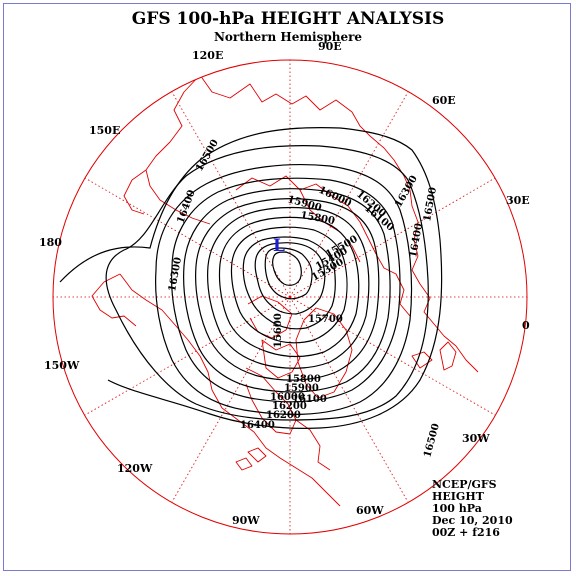 The height and width of the screenshot is (576, 576). What do you see at coordinates (309, 165) in the screenshot?
I see `coastline-asia-north` at bounding box center [309, 165].